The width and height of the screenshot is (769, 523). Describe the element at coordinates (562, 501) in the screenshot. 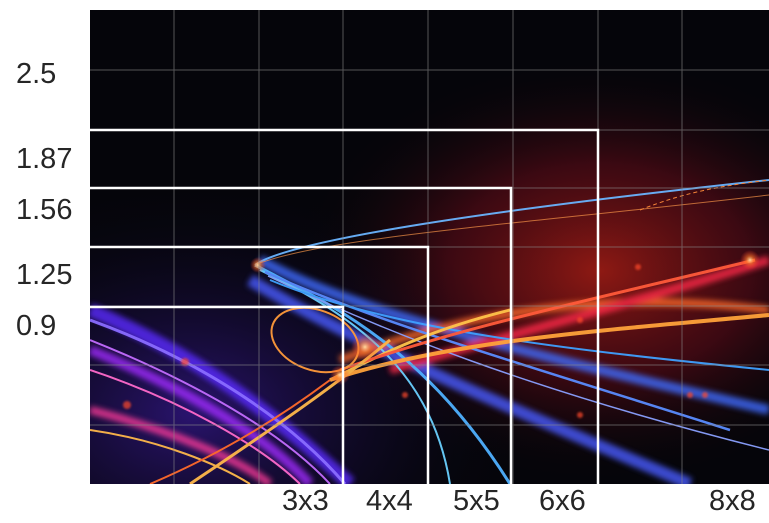

I see `x-label-6x6: 6x6` at that location.